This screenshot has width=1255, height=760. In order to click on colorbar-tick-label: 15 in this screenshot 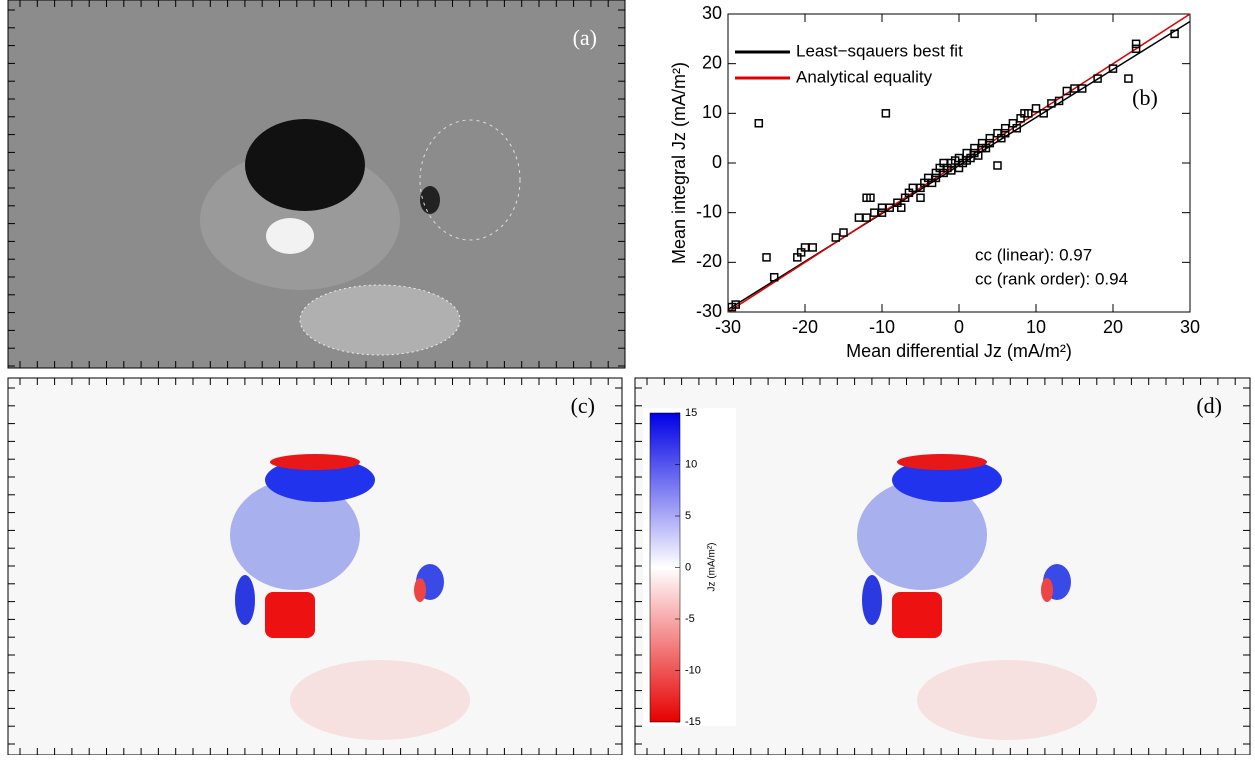, I will do `click(691, 413)`.